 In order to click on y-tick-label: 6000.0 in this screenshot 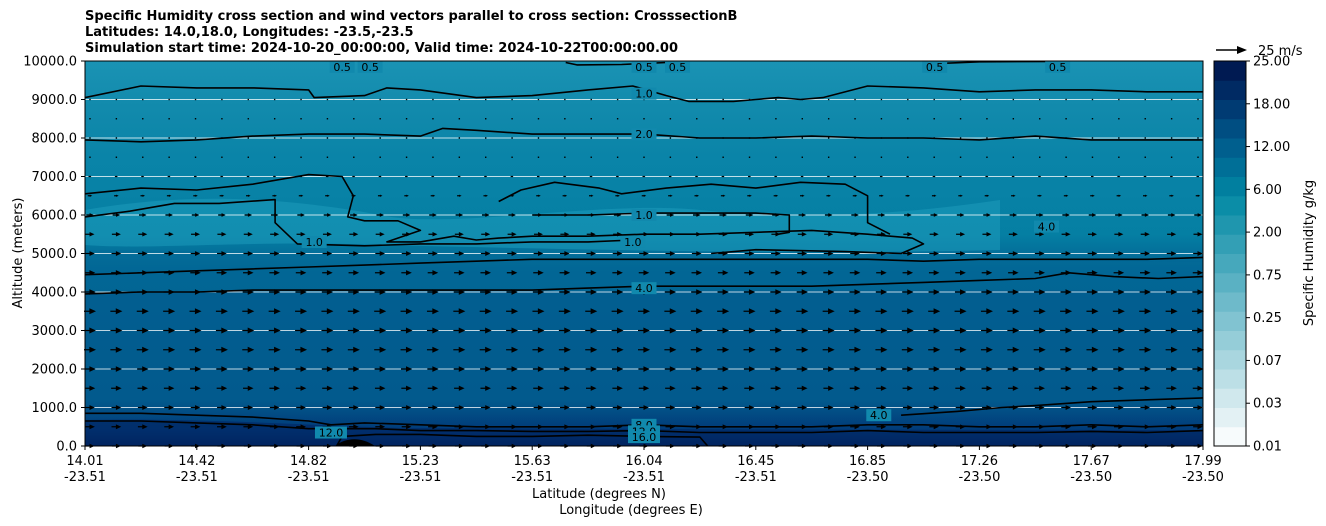, I will do `click(55, 216)`.